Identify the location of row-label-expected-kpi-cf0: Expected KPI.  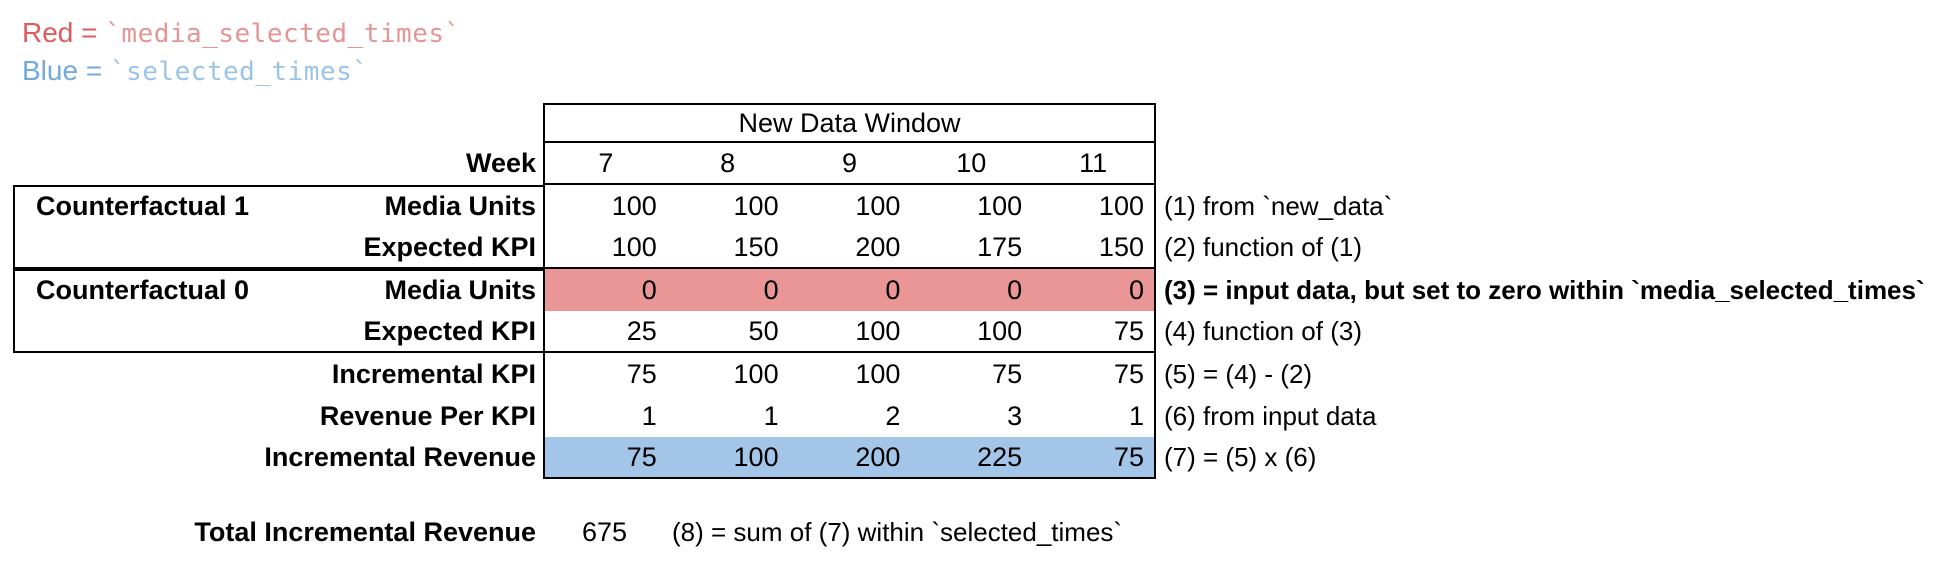
(449, 331).